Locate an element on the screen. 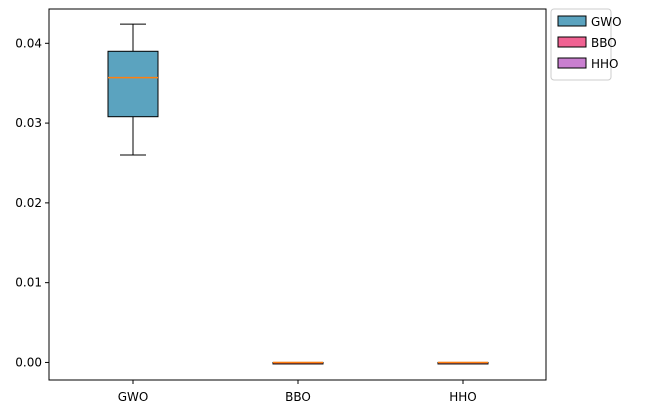 The image size is (648, 413). y-axis-ticks: 0.00 0.01 0.02 0.03 0.04 is located at coordinates (32, 202).